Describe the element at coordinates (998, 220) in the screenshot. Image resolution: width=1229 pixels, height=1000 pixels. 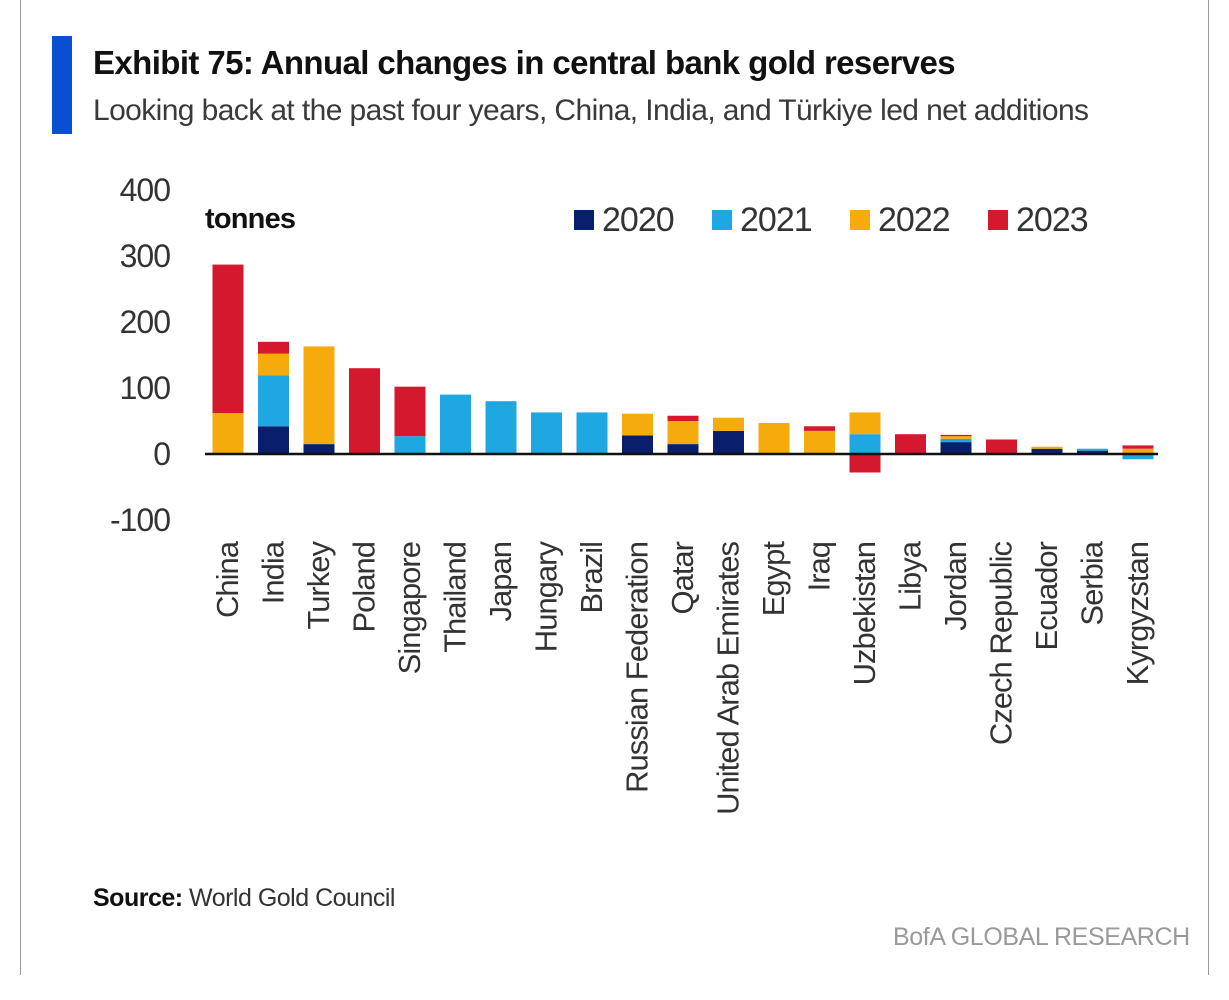
I see `legend-swatch-2023` at that location.